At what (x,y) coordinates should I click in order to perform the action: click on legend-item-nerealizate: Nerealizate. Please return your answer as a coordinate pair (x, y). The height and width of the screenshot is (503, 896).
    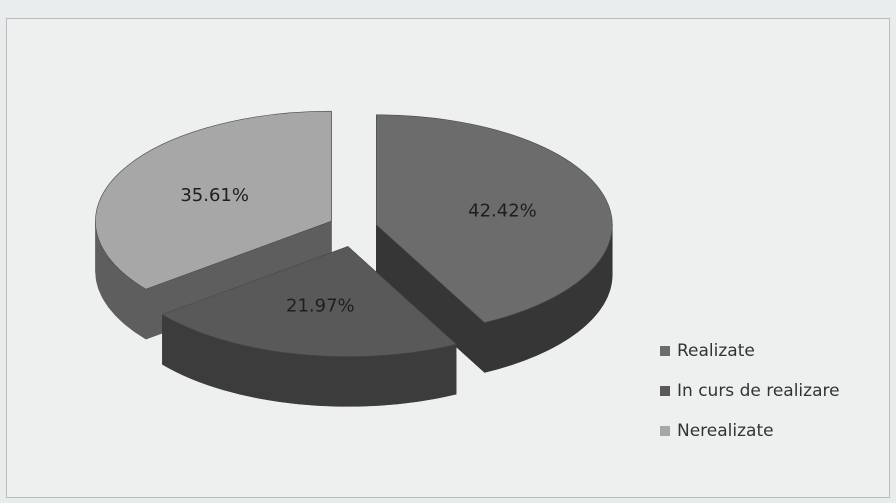
    Looking at the image, I should click on (750, 431).